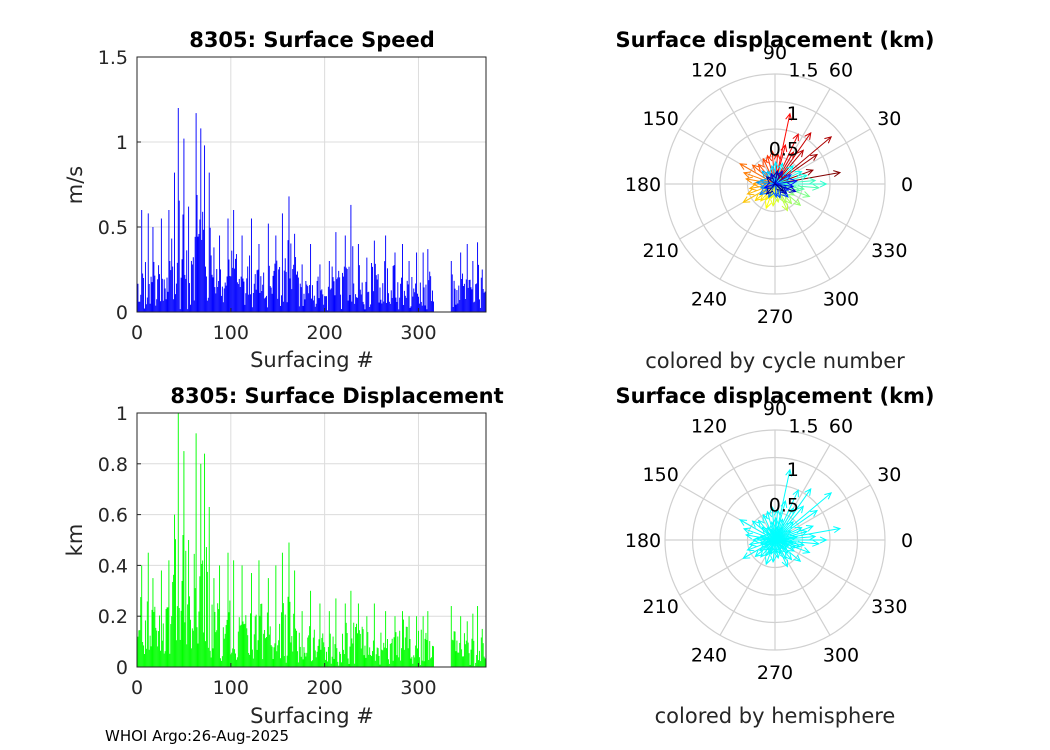  What do you see at coordinates (231, 688) in the screenshot?
I see `x-tick-label: 100` at bounding box center [231, 688].